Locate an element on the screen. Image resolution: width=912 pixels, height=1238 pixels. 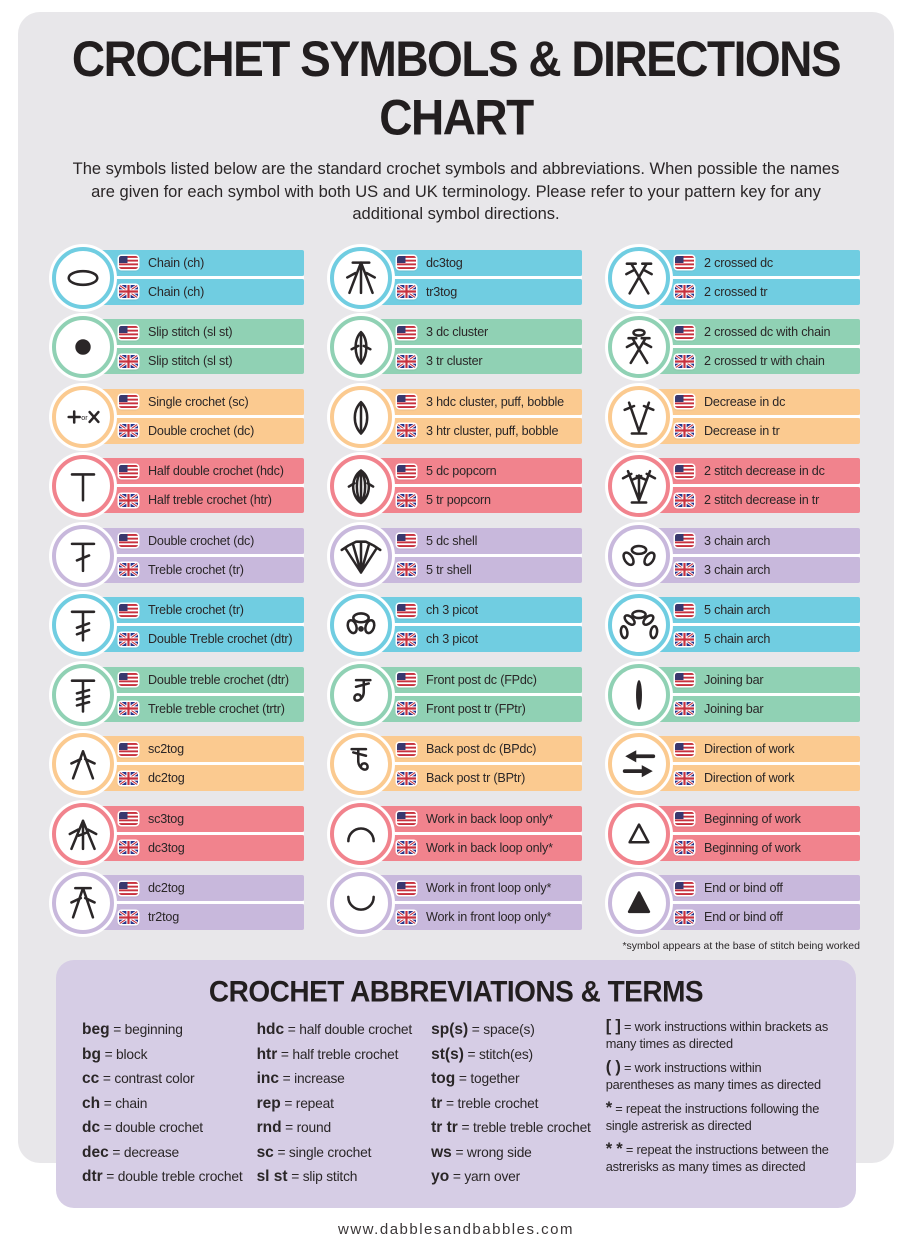
abbreviation-term: cc = contrast color is located at coordinates (138, 1078).